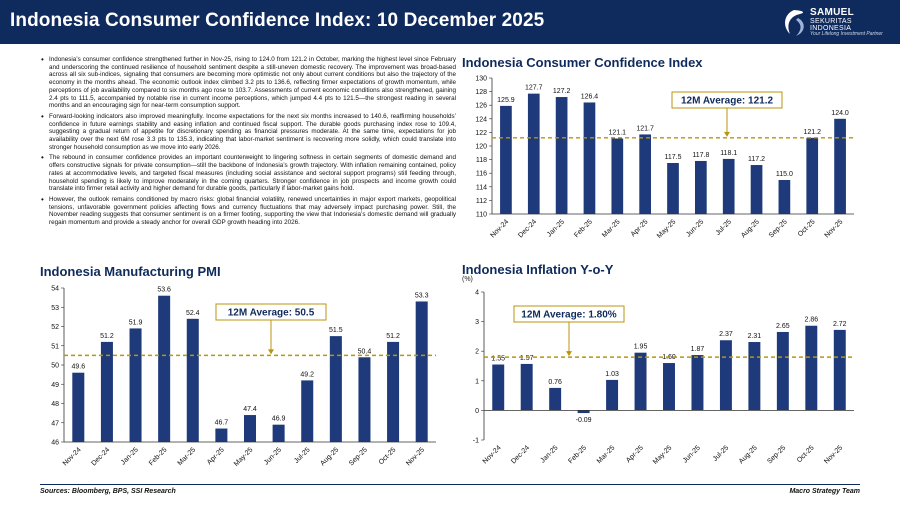 This screenshot has height=507, width=900. I want to click on bar-value-label: 2.65, so click(783, 326).